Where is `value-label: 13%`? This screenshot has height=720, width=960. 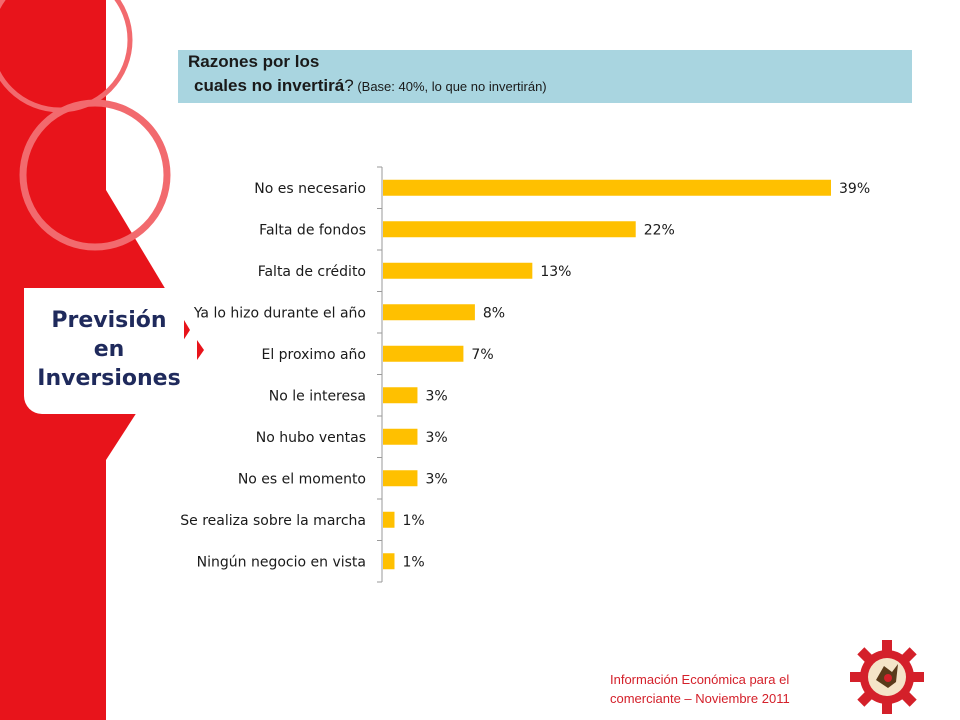
value-label: 13% is located at coordinates (555, 272).